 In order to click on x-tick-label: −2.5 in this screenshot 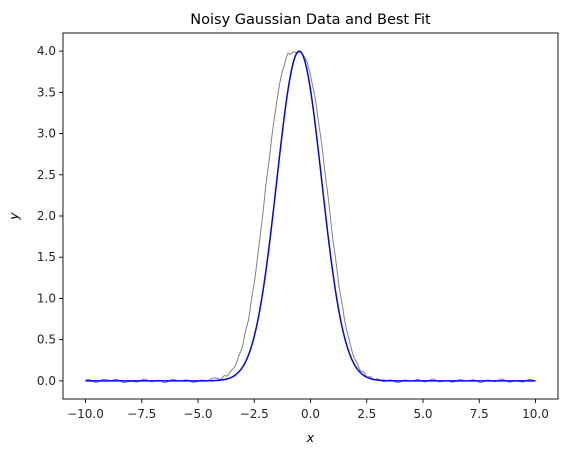, I will do `click(254, 414)`.